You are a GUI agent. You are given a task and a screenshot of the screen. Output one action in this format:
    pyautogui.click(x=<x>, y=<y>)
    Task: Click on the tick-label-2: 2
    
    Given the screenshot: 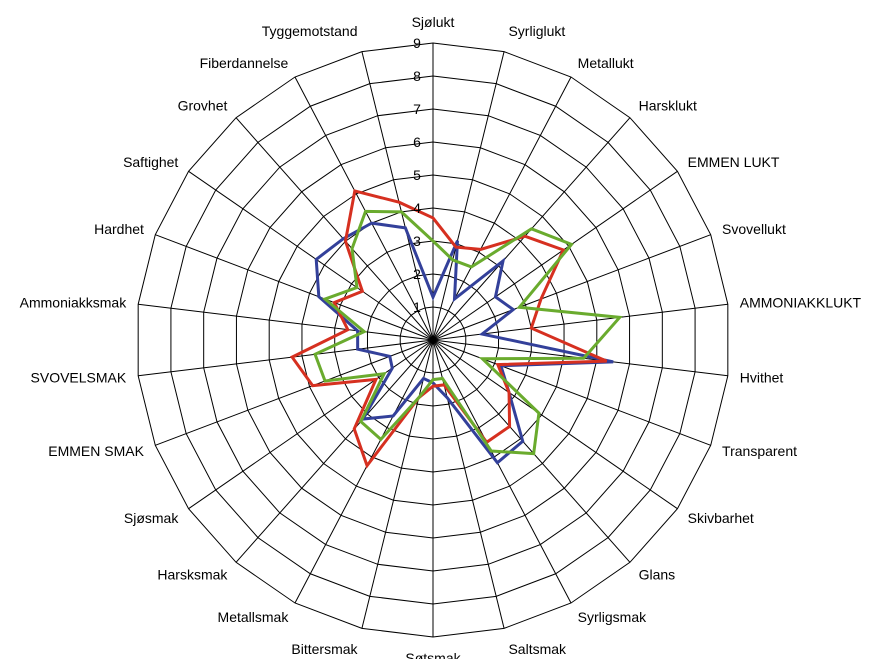 What is the action you would take?
    pyautogui.click(x=417, y=274)
    